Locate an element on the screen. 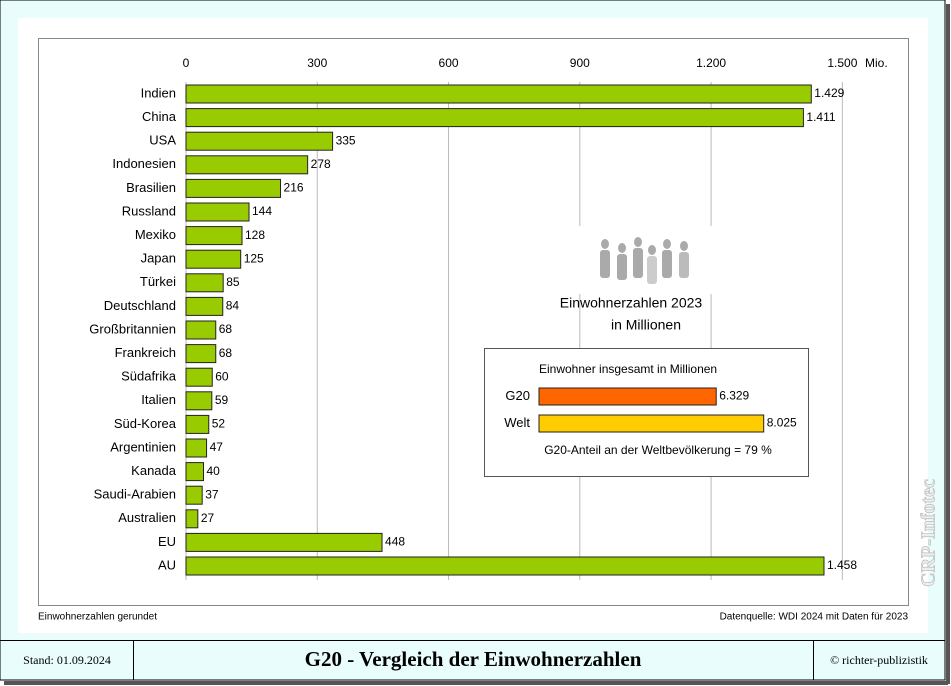  category-label: Kanada is located at coordinates (154, 470).